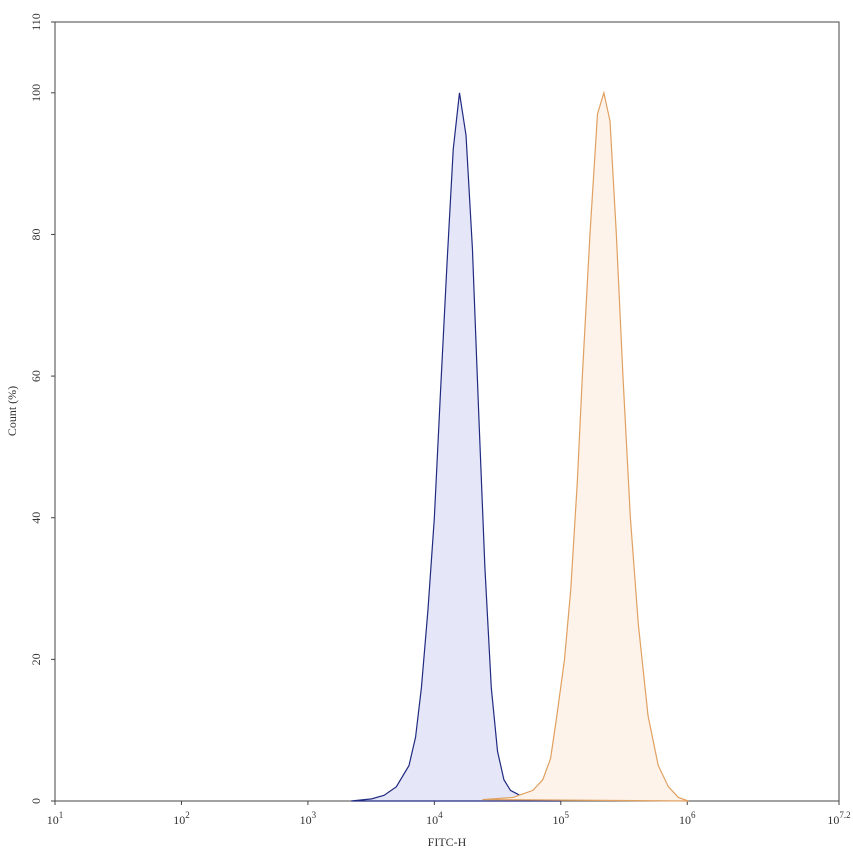 The height and width of the screenshot is (856, 853). What do you see at coordinates (12, 411) in the screenshot?
I see `y-axis-label: Count (%)` at bounding box center [12, 411].